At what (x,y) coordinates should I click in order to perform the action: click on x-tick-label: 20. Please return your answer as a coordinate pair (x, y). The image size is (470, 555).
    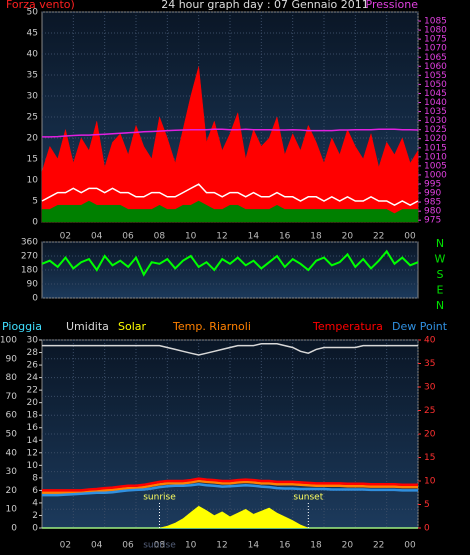
    Looking at the image, I should click on (348, 237).